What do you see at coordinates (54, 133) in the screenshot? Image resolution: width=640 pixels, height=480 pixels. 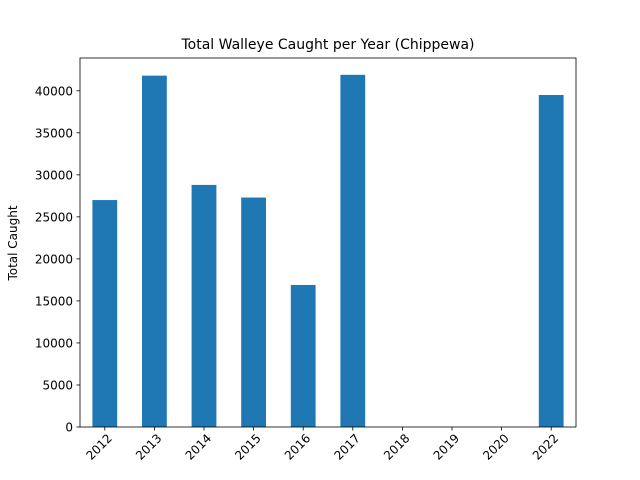 I see `y-tick-label: 35000` at bounding box center [54, 133].